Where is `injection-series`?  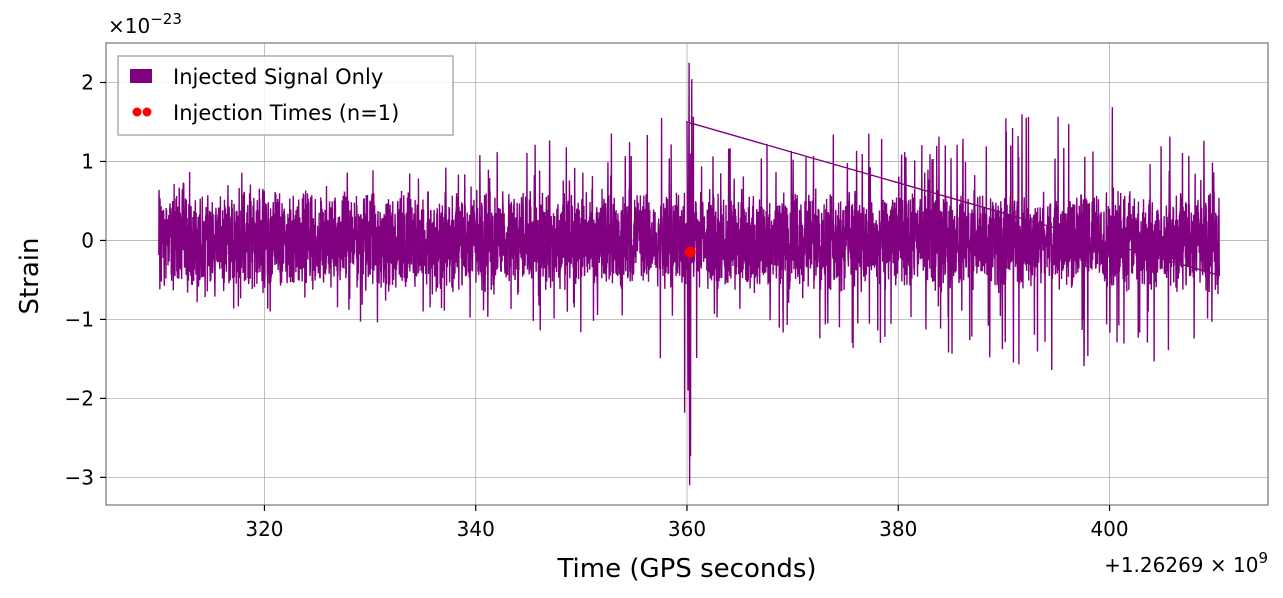
injection-series is located at coordinates (690, 252).